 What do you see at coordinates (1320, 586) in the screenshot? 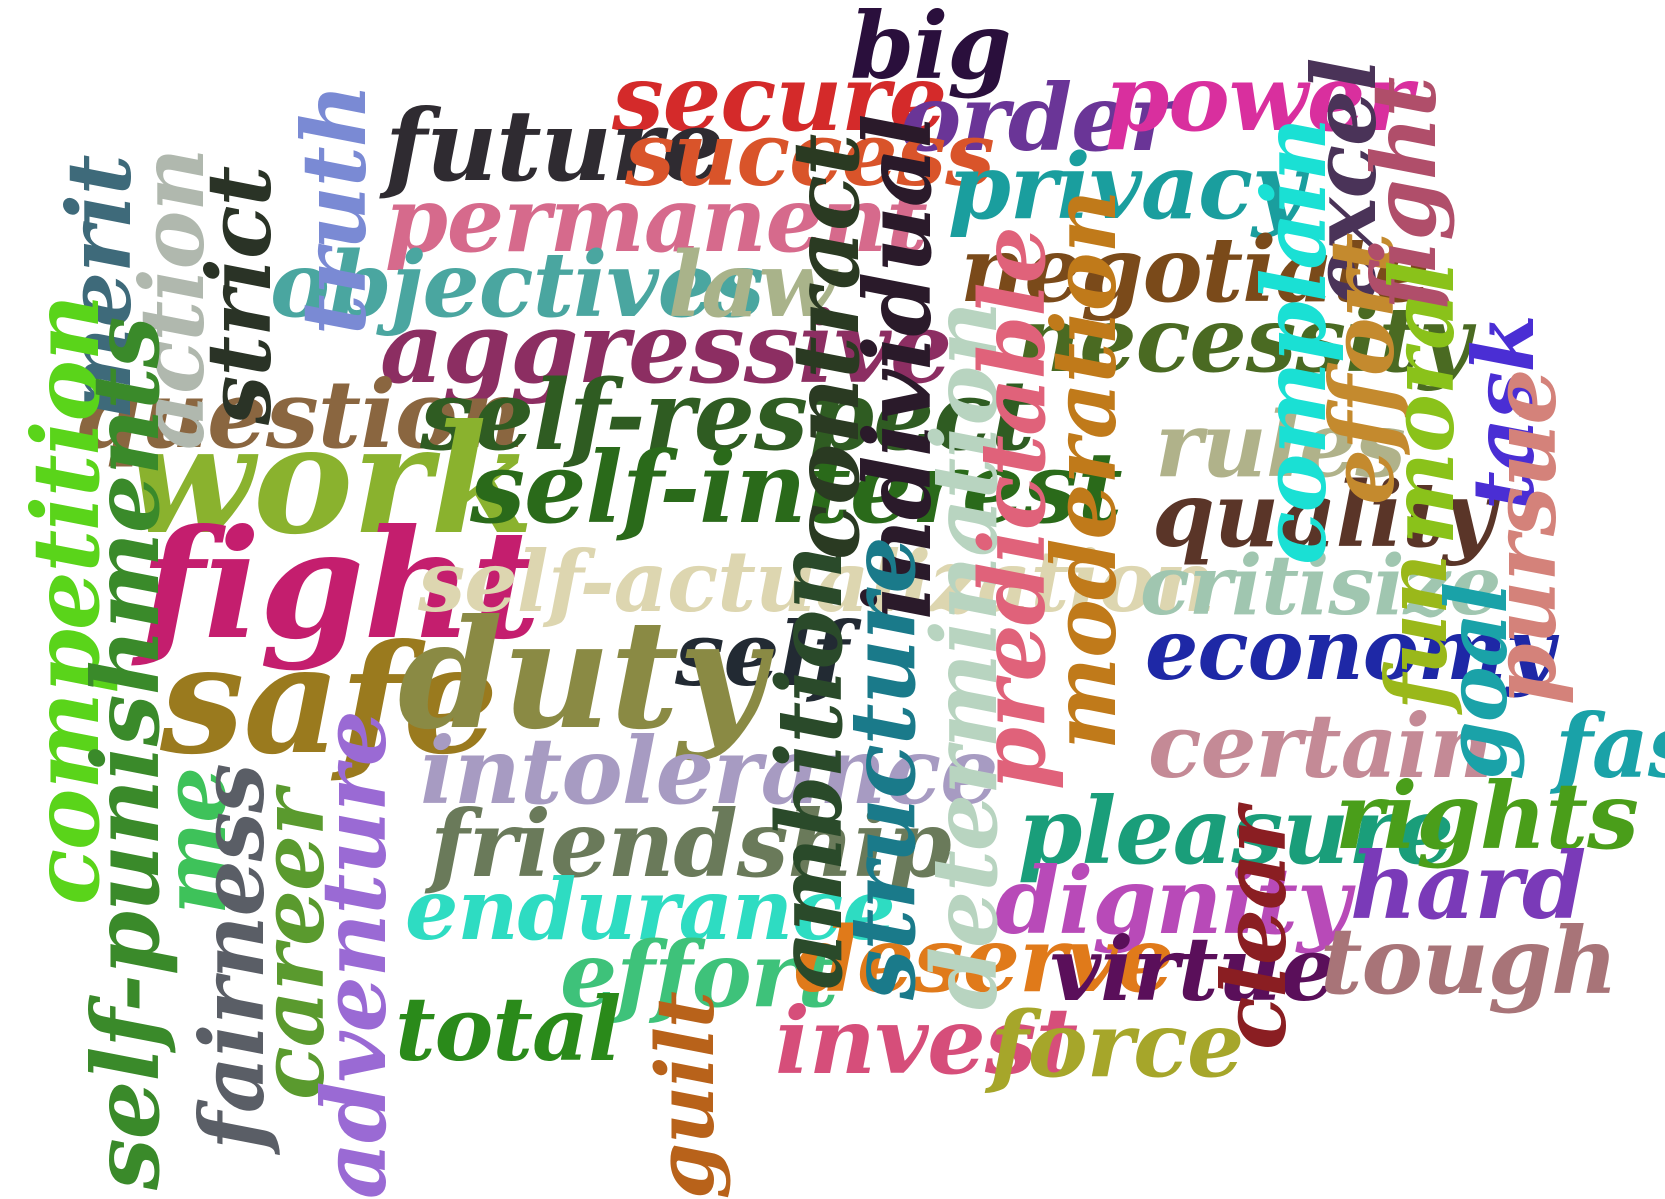
I see `word-critisize: critisize` at bounding box center [1320, 586].